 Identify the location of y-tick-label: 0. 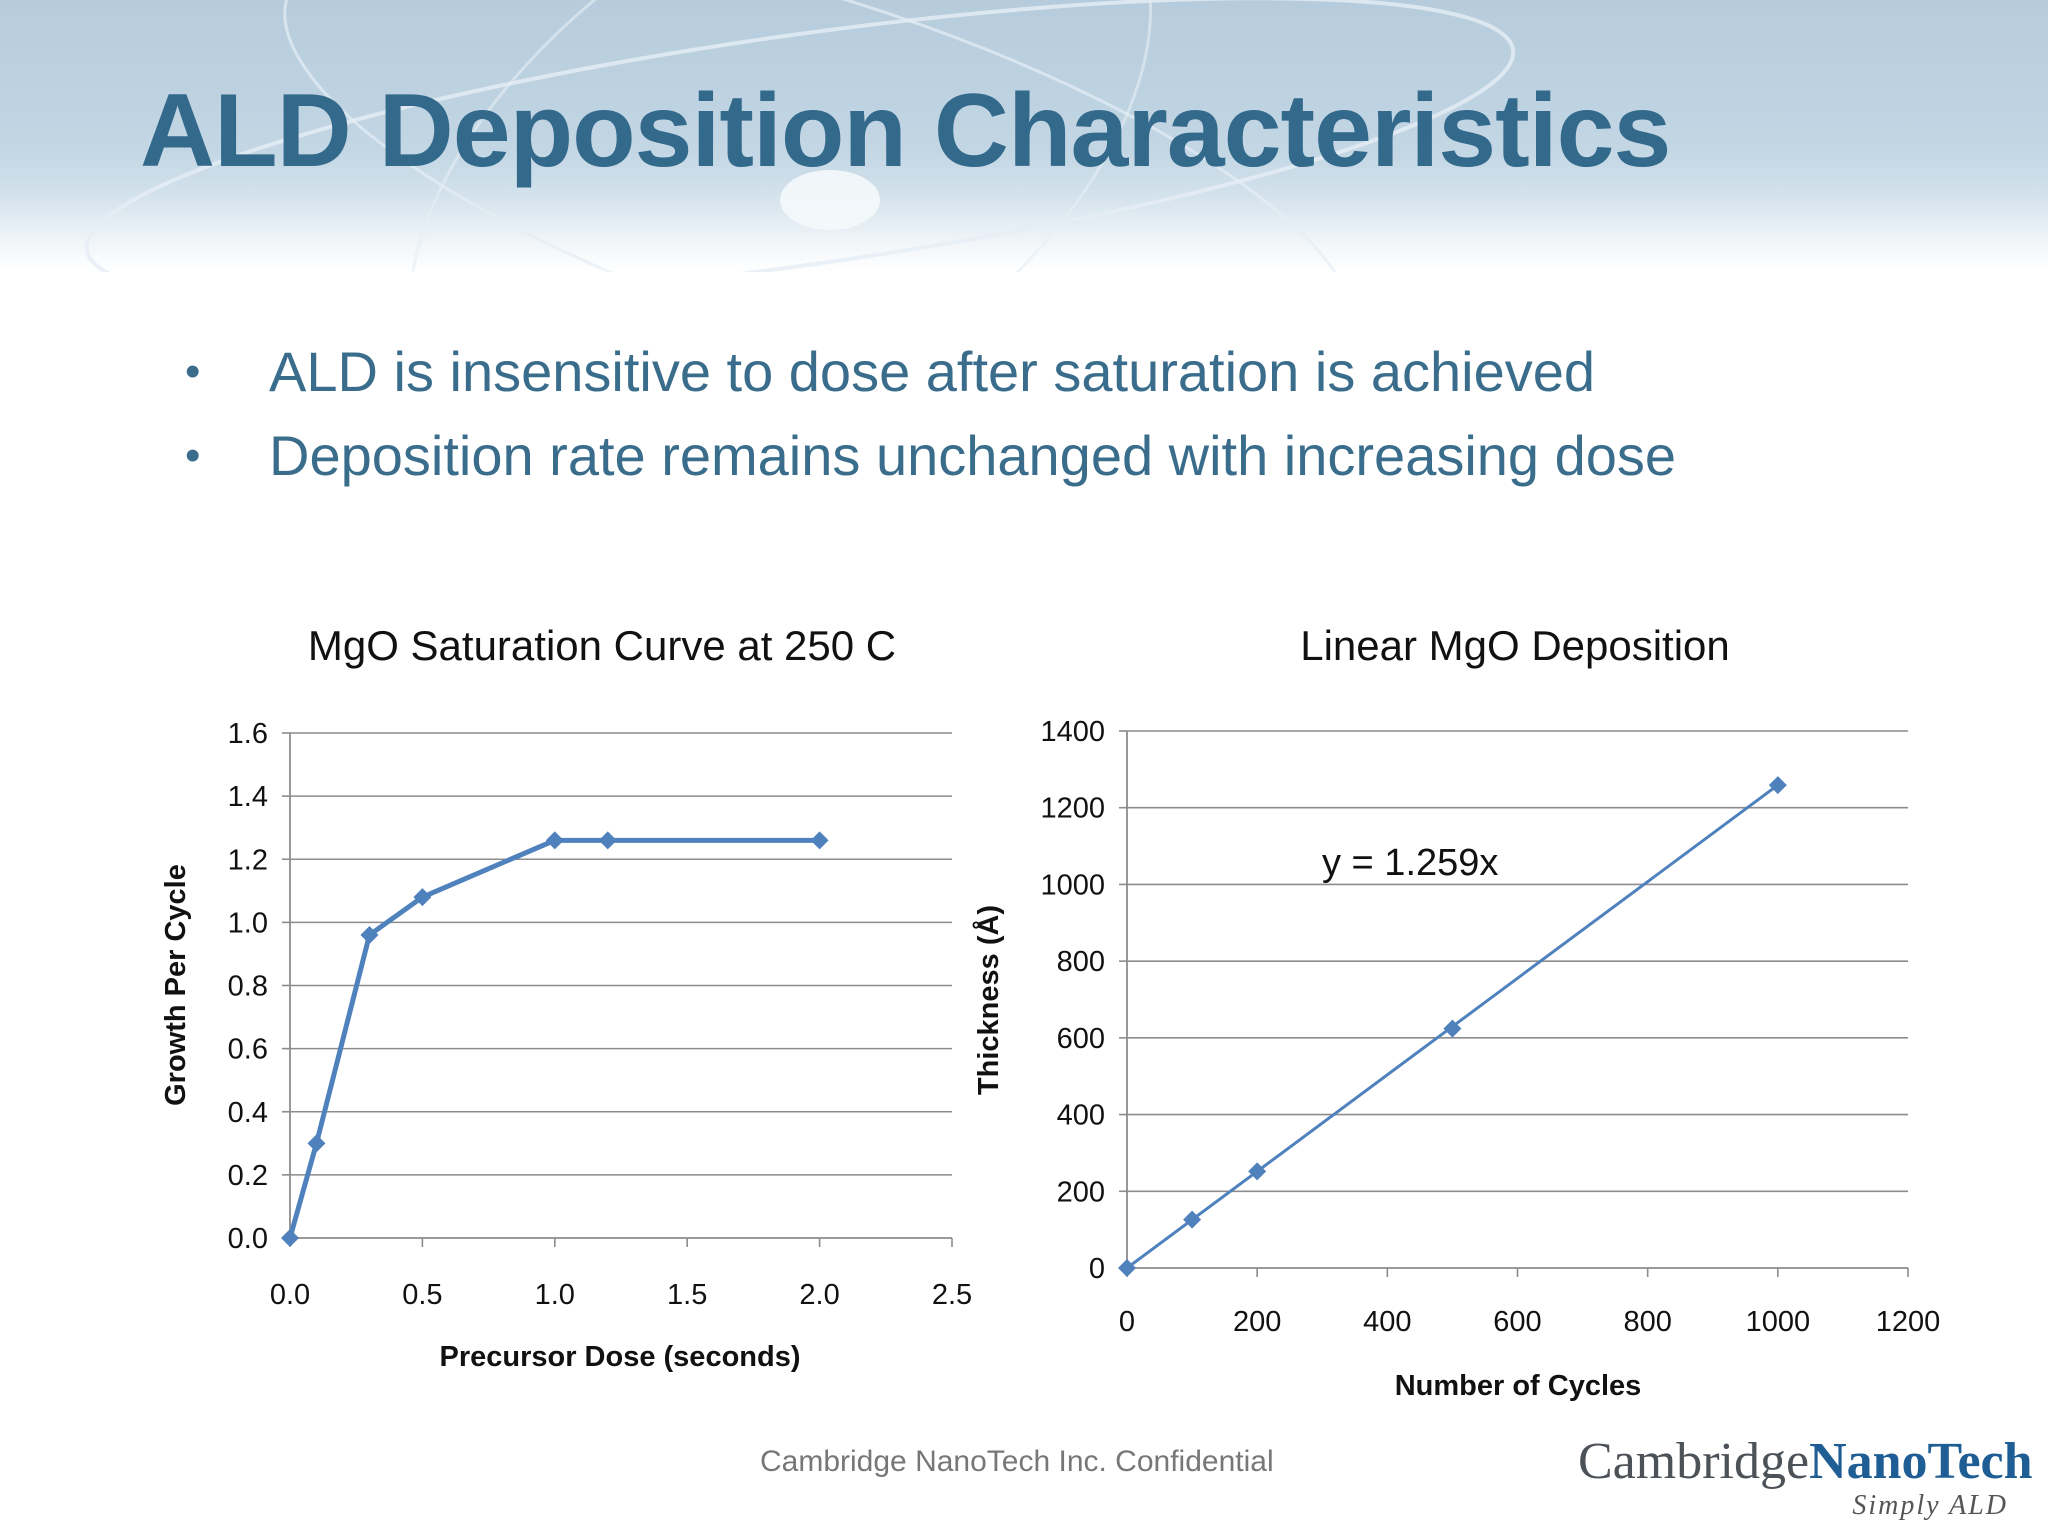
(1097, 1269).